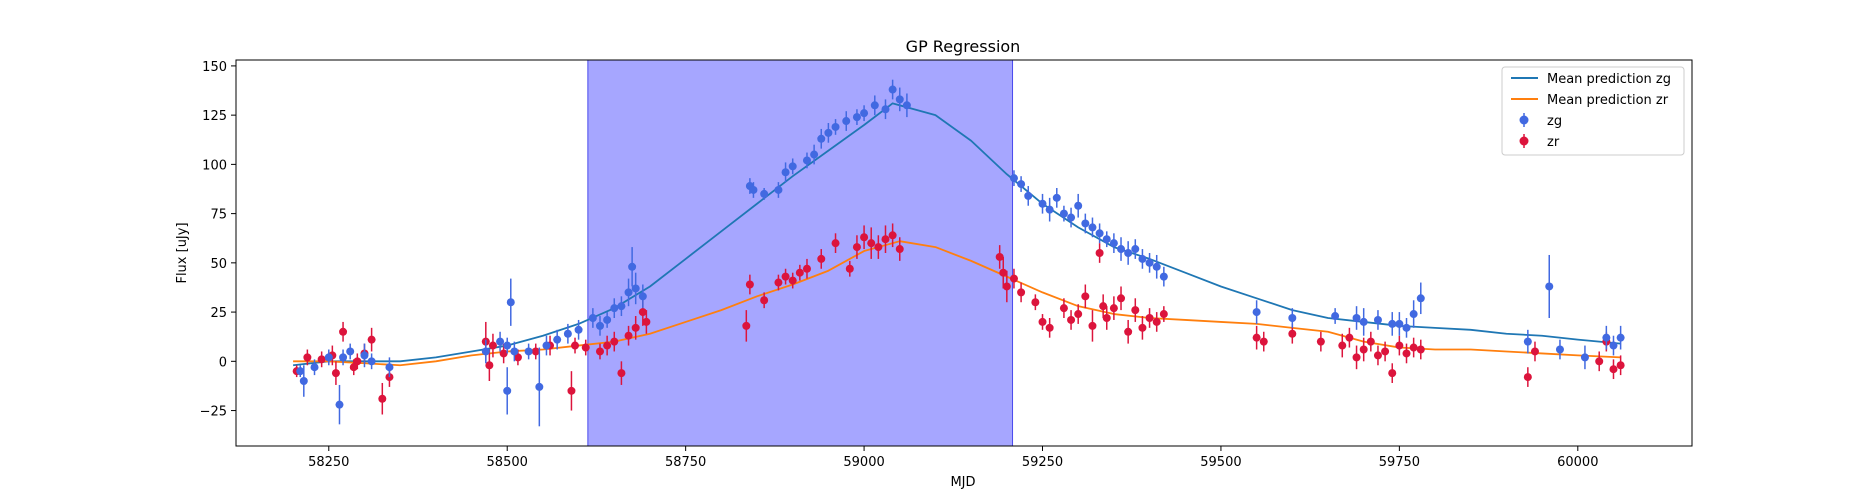 The width and height of the screenshot is (1875, 500). I want to click on x-tick-label: 59000, so click(863, 462).